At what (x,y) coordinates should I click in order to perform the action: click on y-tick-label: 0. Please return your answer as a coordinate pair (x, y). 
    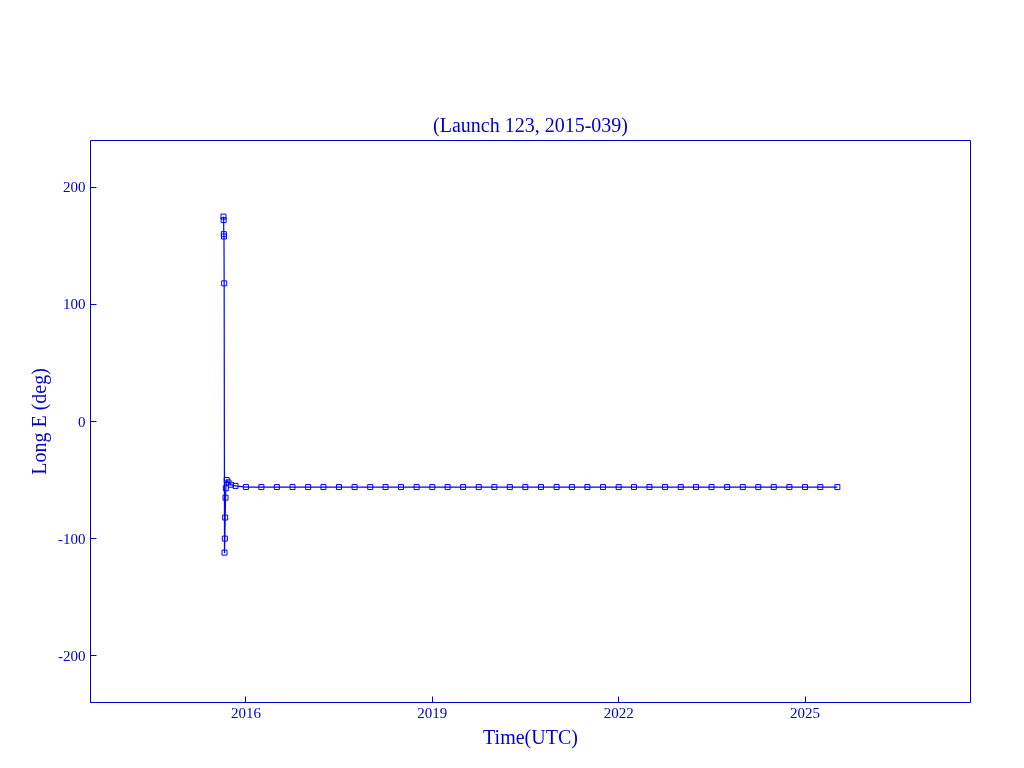
    Looking at the image, I should click on (82, 421).